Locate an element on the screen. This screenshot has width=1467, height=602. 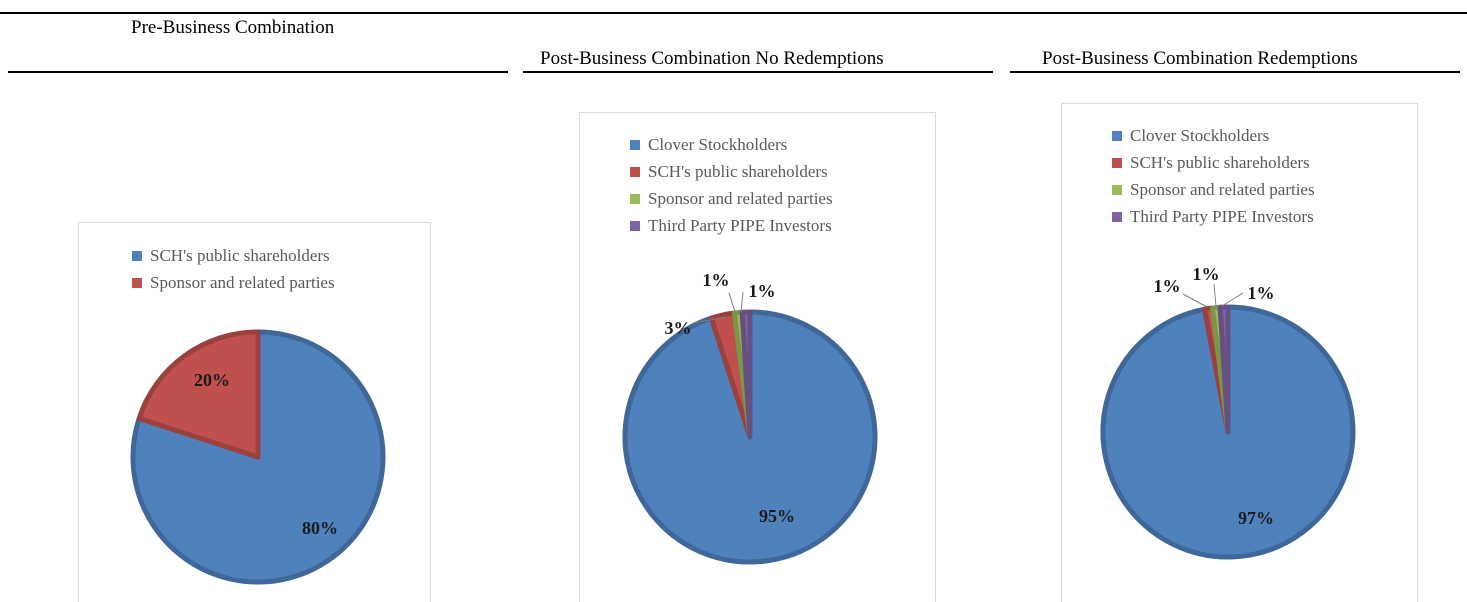
pie-chart-2: 97% 1% 1% 1% is located at coordinates (1228, 412).